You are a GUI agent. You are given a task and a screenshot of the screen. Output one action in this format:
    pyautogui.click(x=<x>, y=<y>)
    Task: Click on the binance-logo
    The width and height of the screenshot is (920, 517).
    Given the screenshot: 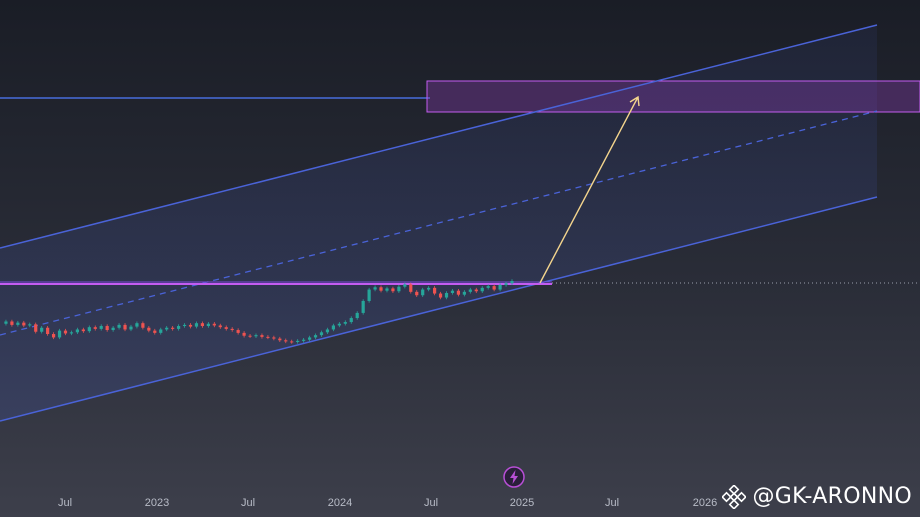 What is the action you would take?
    pyautogui.click(x=734, y=496)
    